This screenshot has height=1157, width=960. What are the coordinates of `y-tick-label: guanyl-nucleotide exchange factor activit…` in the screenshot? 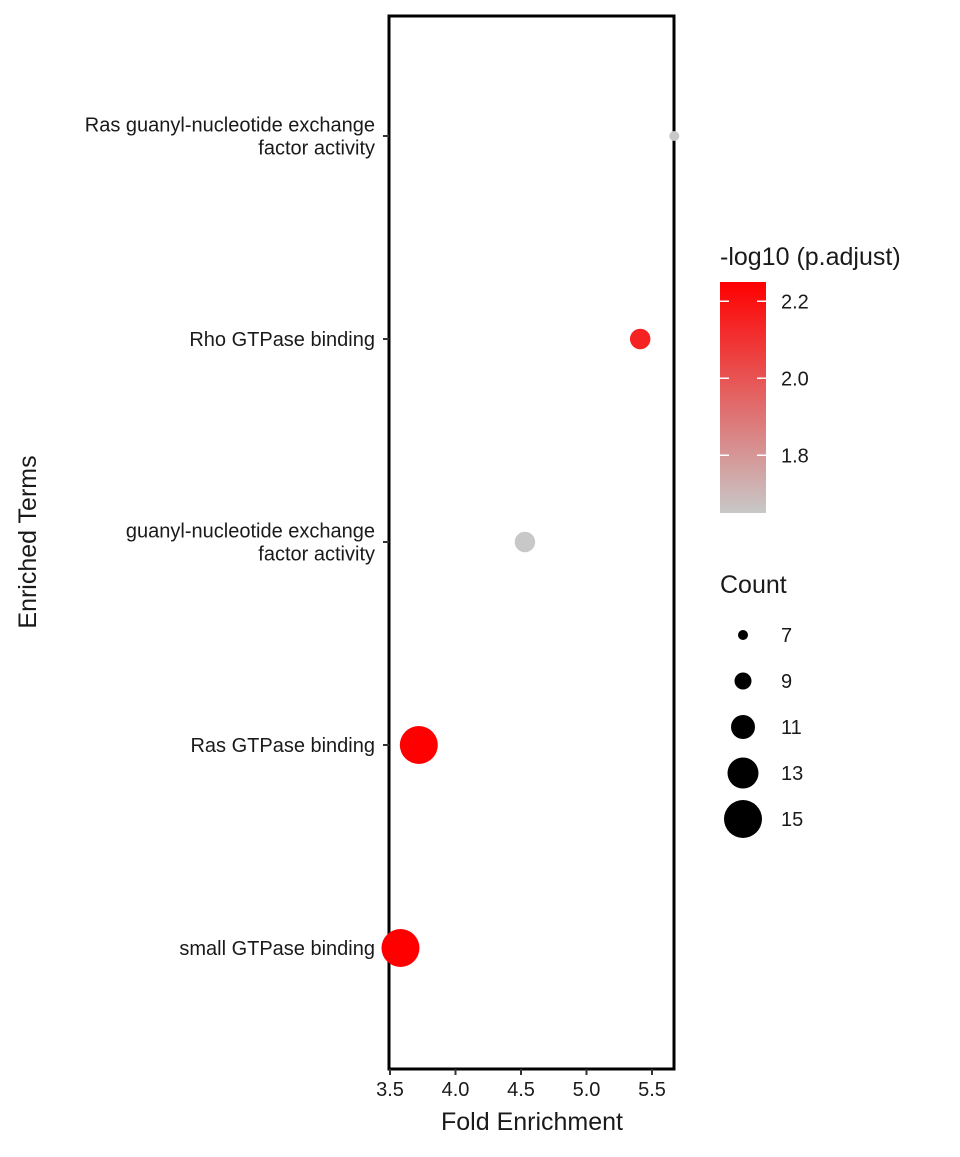 It's located at (250, 543).